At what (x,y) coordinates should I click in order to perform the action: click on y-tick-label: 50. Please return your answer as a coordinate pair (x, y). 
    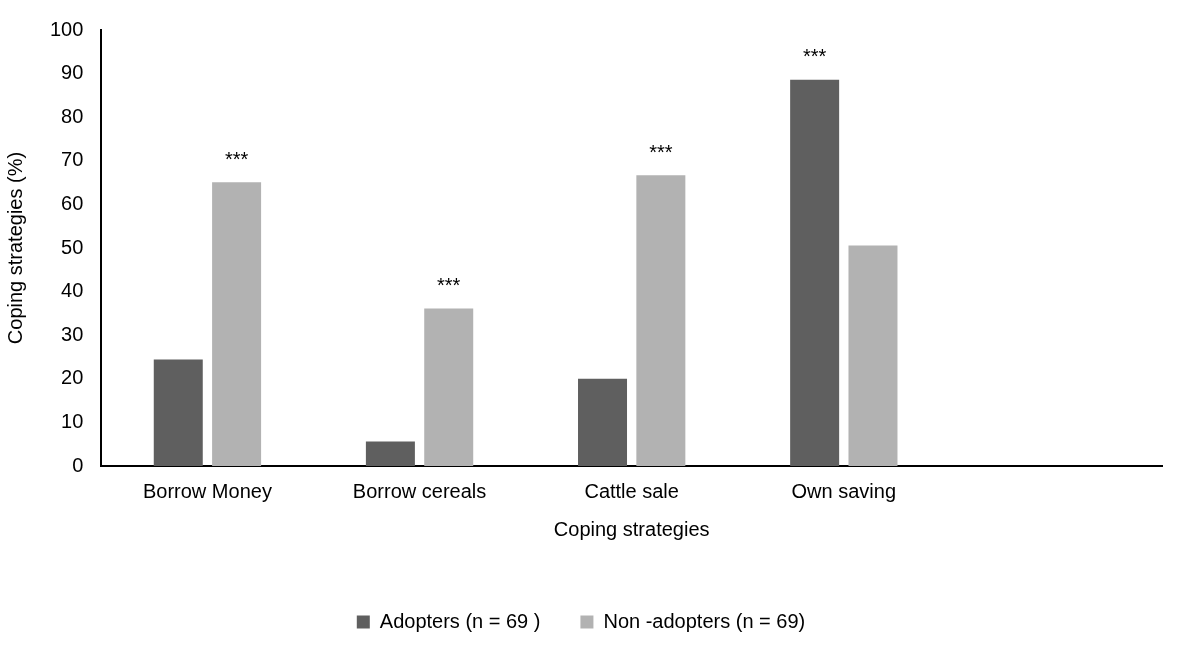
    Looking at the image, I should click on (72, 246).